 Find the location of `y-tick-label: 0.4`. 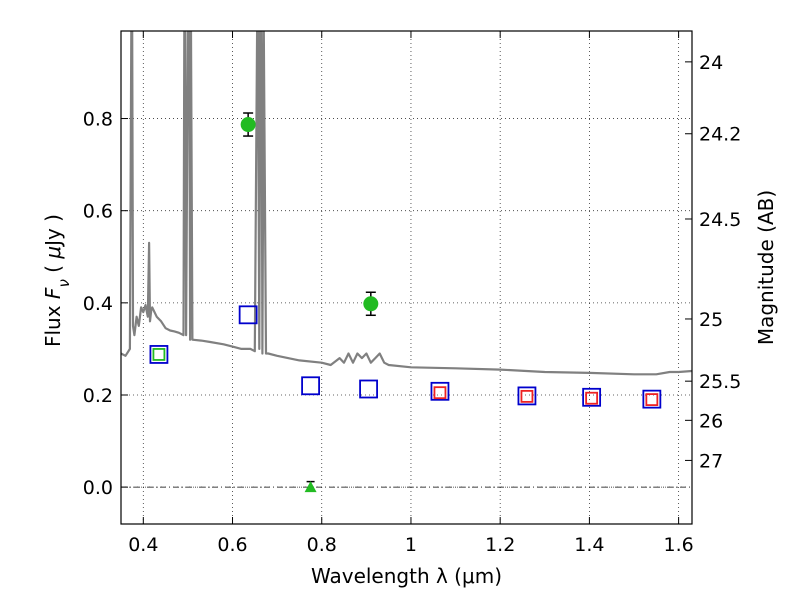

y-tick-label: 0.4 is located at coordinates (98, 304).